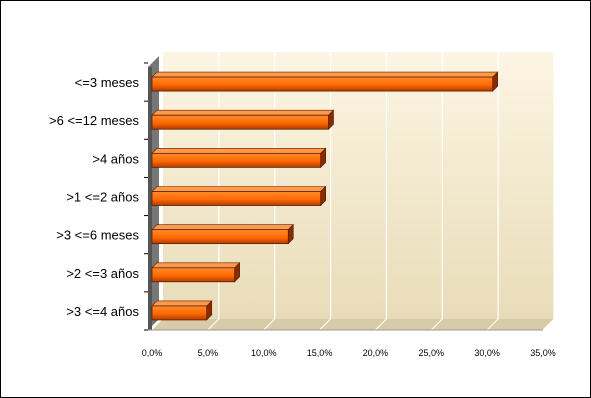 The height and width of the screenshot is (398, 591). Describe the element at coordinates (349, 353) in the screenshot. I see `x-tick-labels: 0,0% 5,0% 10,0% 15,0% 20,0% 25,0% 30,0% 35,0%` at that location.